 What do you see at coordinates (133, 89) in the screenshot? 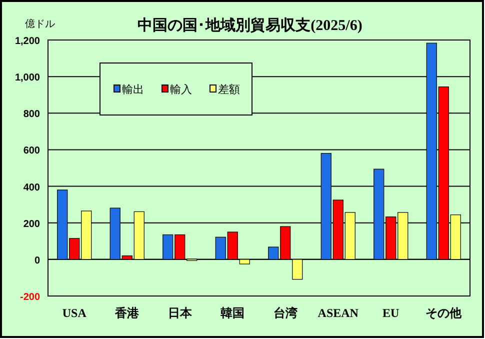
I see `legend-label: 輸出` at bounding box center [133, 89].